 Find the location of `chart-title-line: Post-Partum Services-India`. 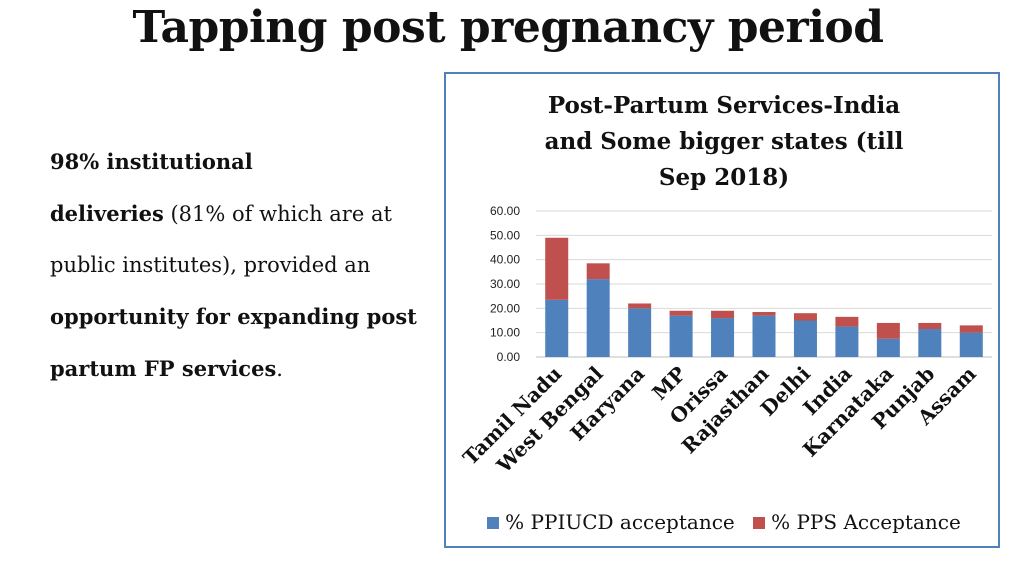

chart-title-line: Post-Partum Services-India is located at coordinates (724, 105).